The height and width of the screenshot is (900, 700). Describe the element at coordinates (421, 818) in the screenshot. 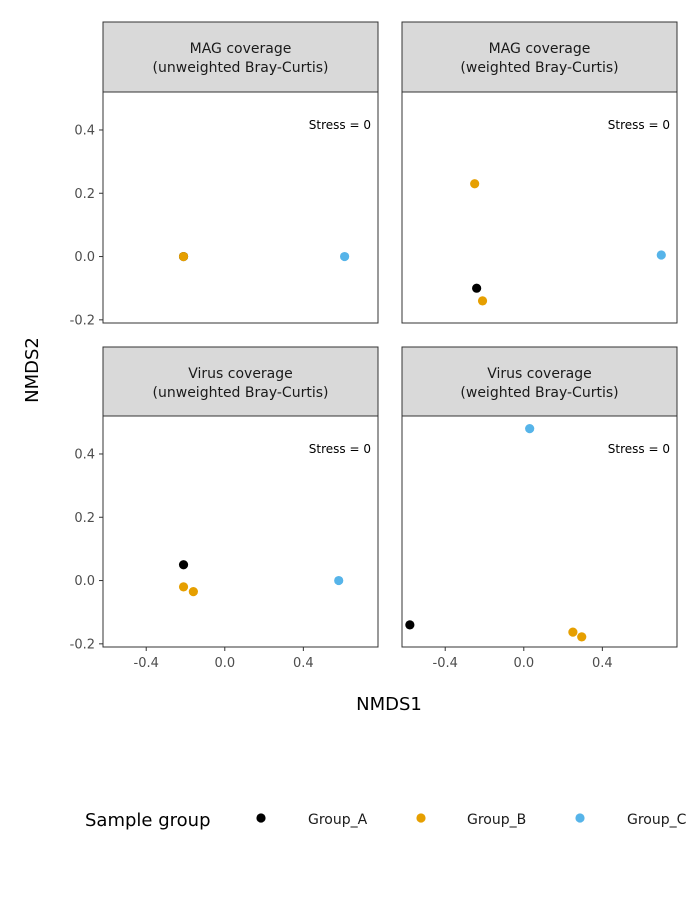

I see `legend-key-group-b` at that location.